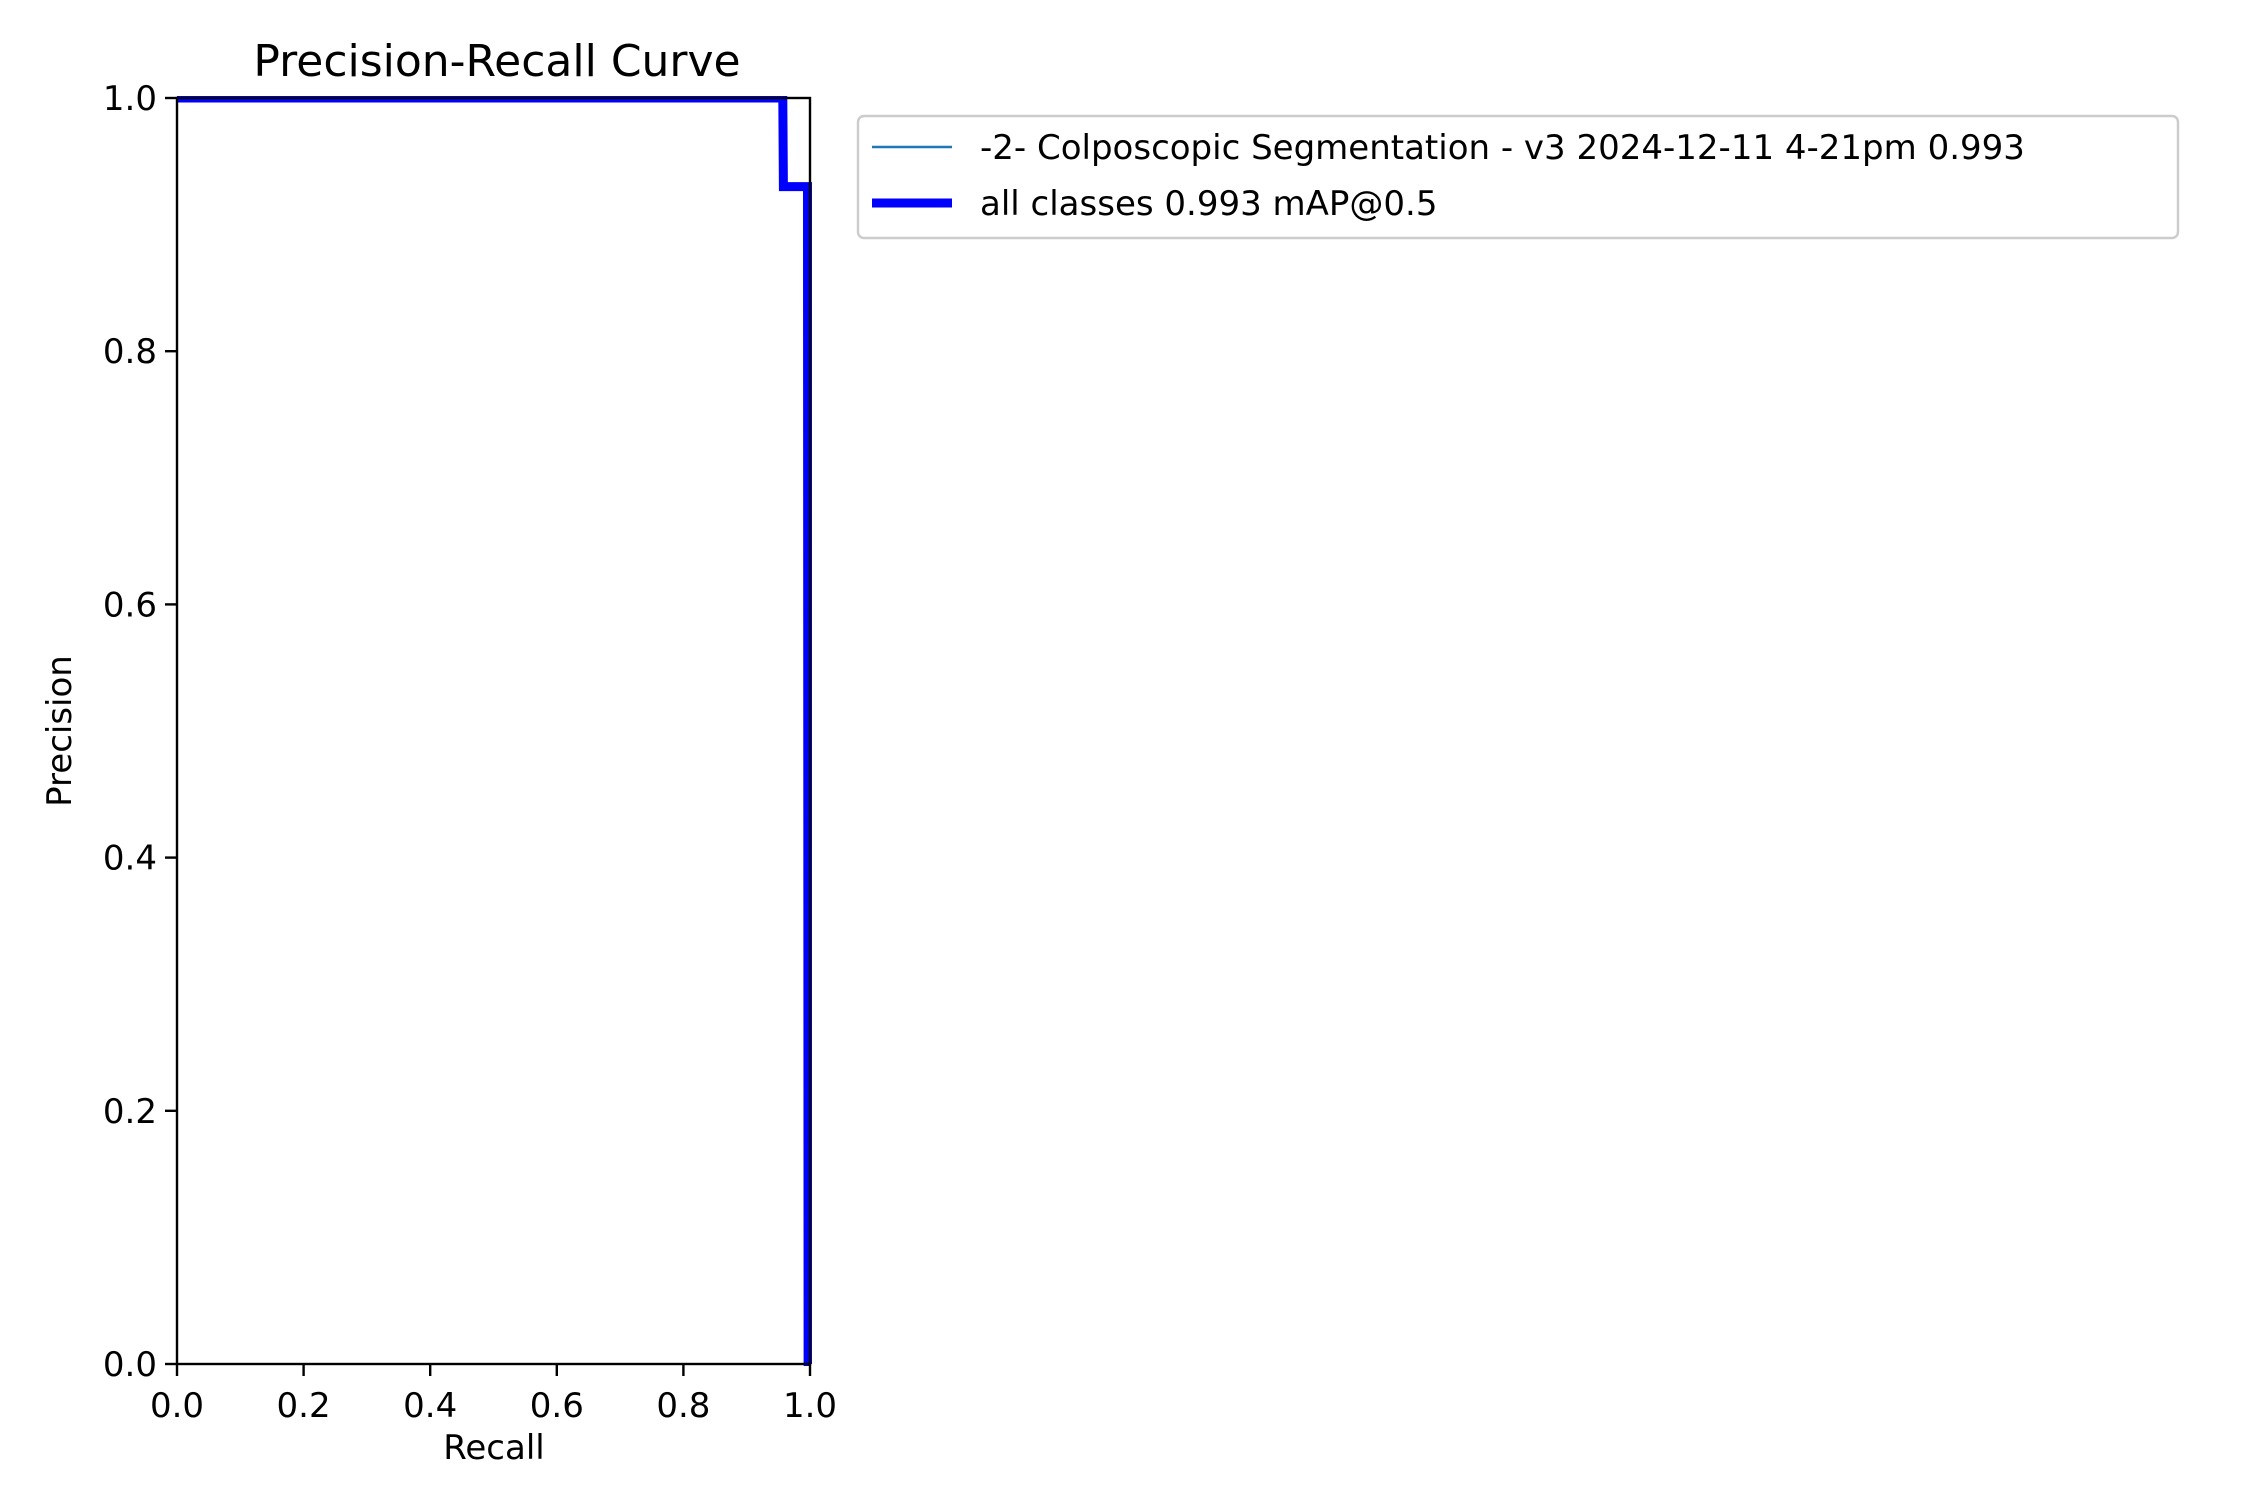 The height and width of the screenshot is (1500, 2250). Describe the element at coordinates (140, 732) in the screenshot. I see `y-axis-ticks: 0.0 0.2 0.4 0.6 0.8 1.0` at that location.